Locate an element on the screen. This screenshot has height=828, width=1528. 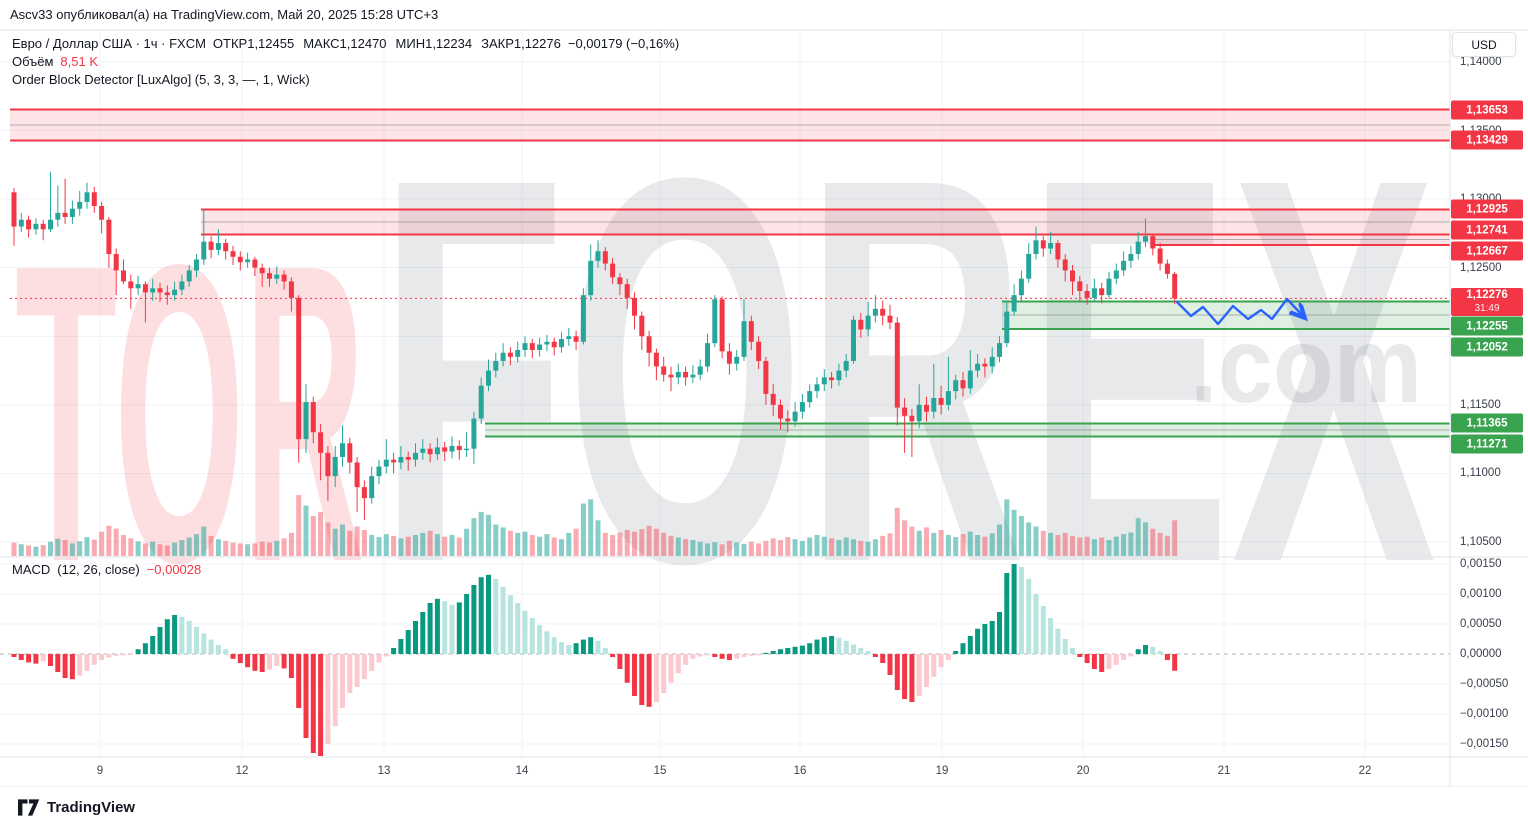
macd-axis-label: −0,00150 is located at coordinates (1484, 744).